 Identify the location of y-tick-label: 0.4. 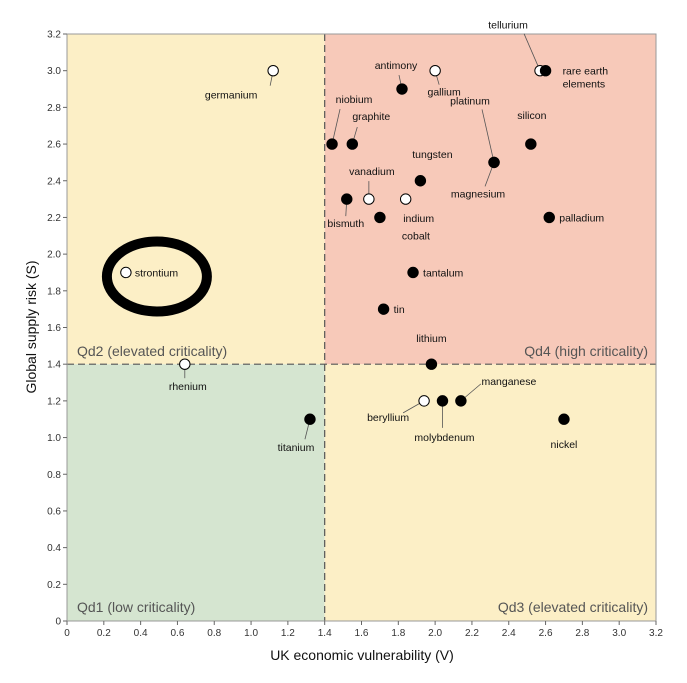
(54, 548).